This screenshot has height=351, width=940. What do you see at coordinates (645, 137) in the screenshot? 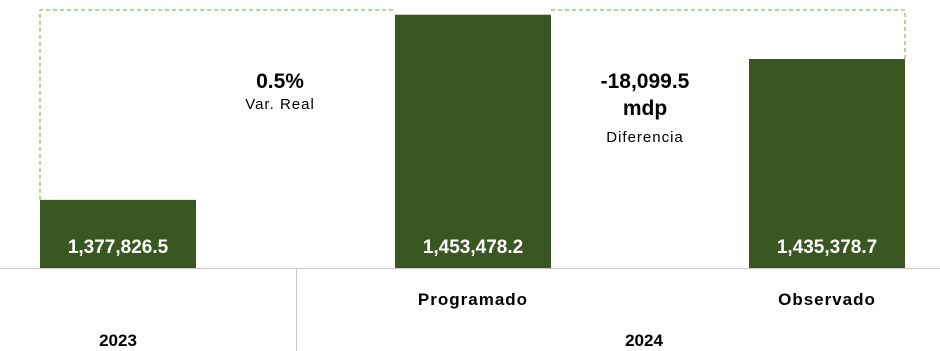
I see `diferencia-label: Diferencia` at bounding box center [645, 137].